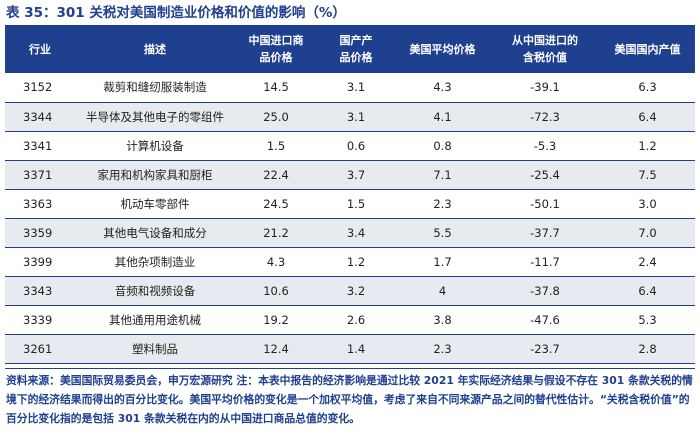 The height and width of the screenshot is (434, 700). Describe the element at coordinates (545, 232) in the screenshot. I see `cell-china-import-value: -37.7` at that location.